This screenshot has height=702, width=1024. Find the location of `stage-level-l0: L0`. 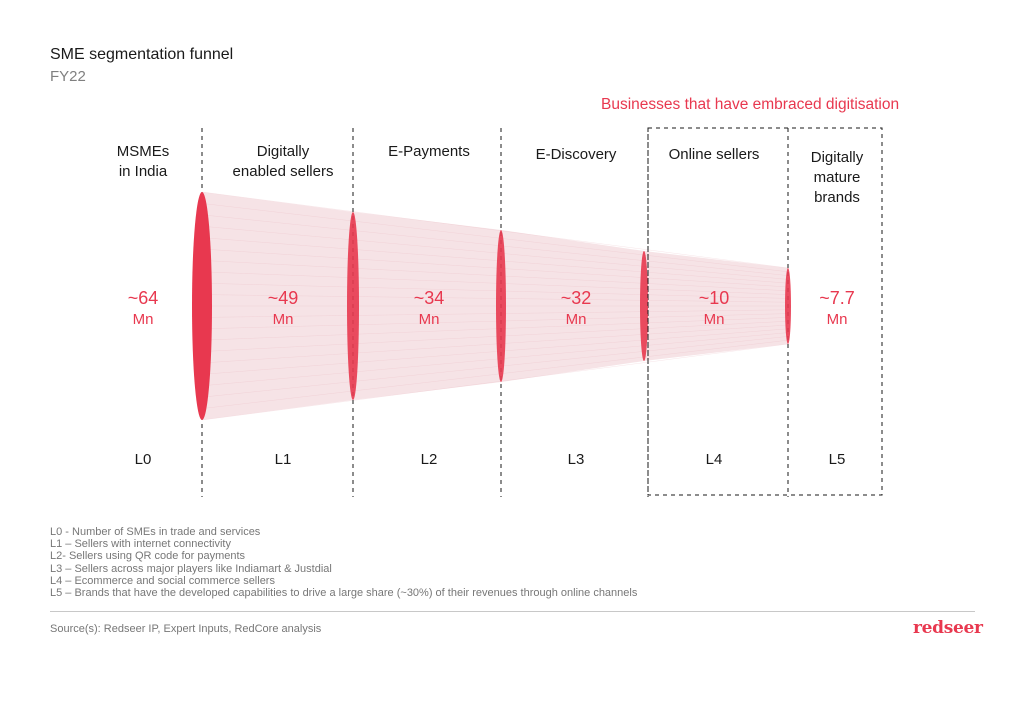

stage-level-l0: L0 is located at coordinates (143, 459).